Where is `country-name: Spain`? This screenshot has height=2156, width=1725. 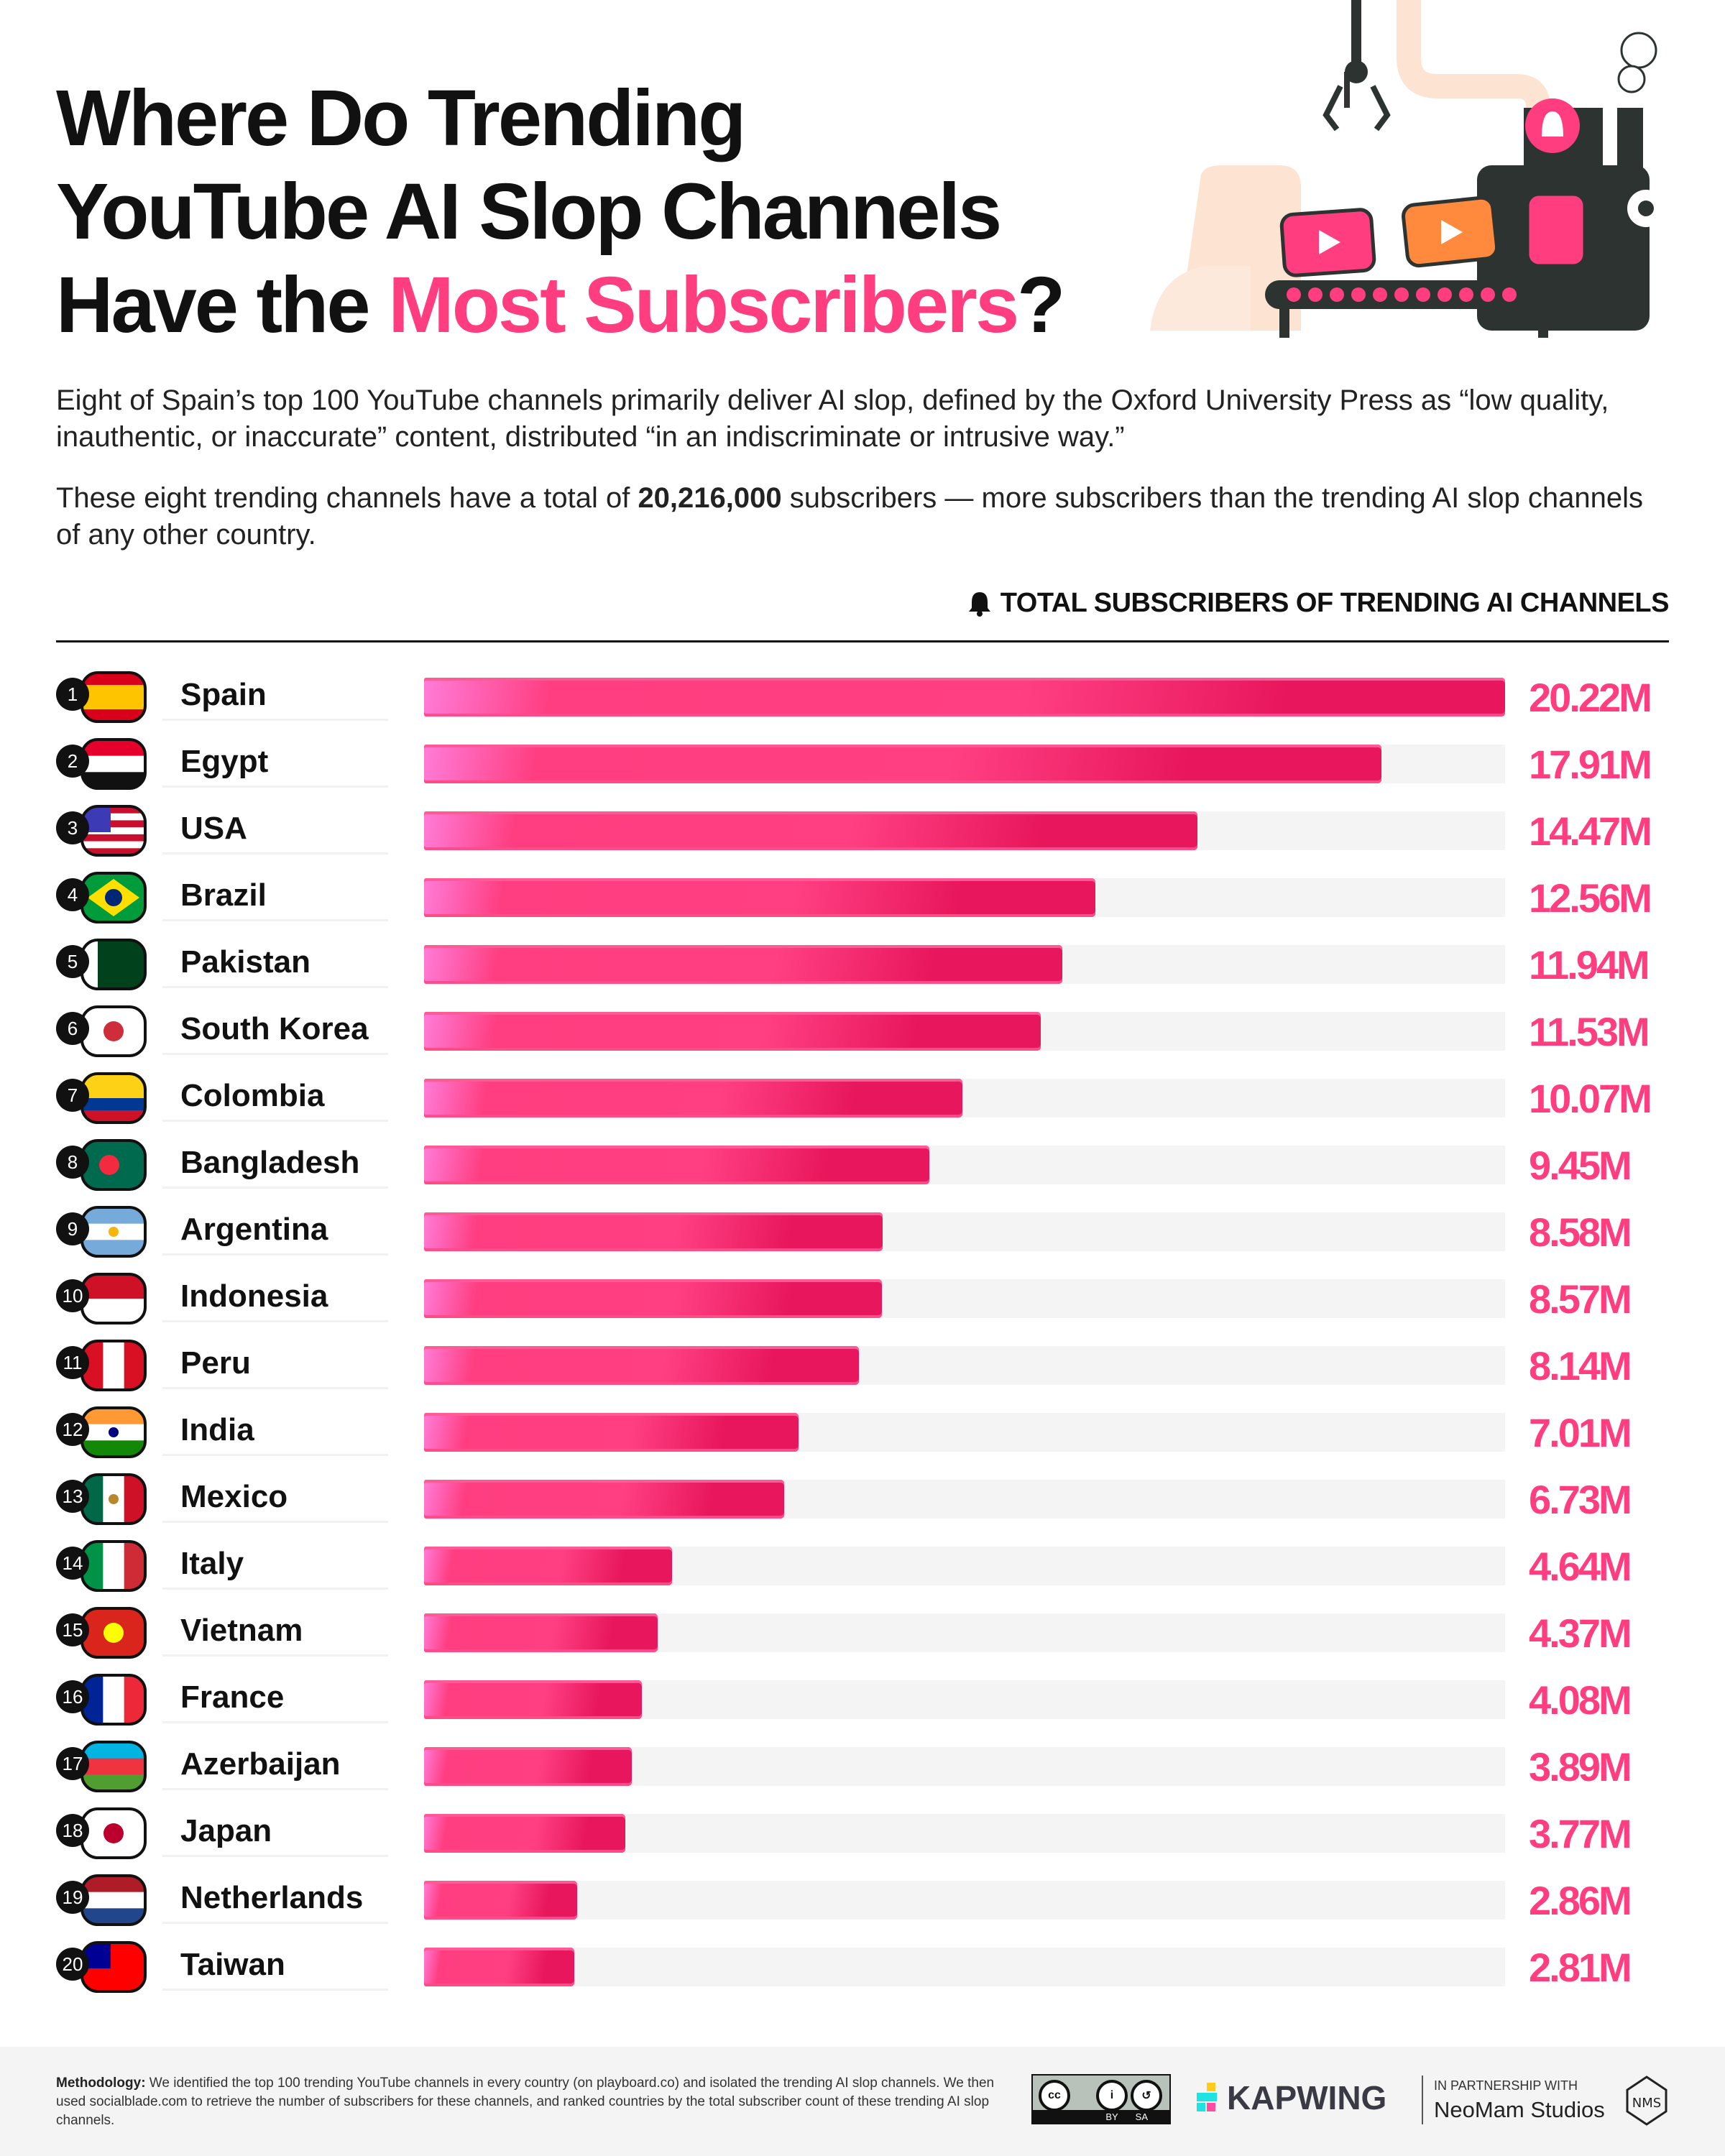
country-name: Spain is located at coordinates (223, 694).